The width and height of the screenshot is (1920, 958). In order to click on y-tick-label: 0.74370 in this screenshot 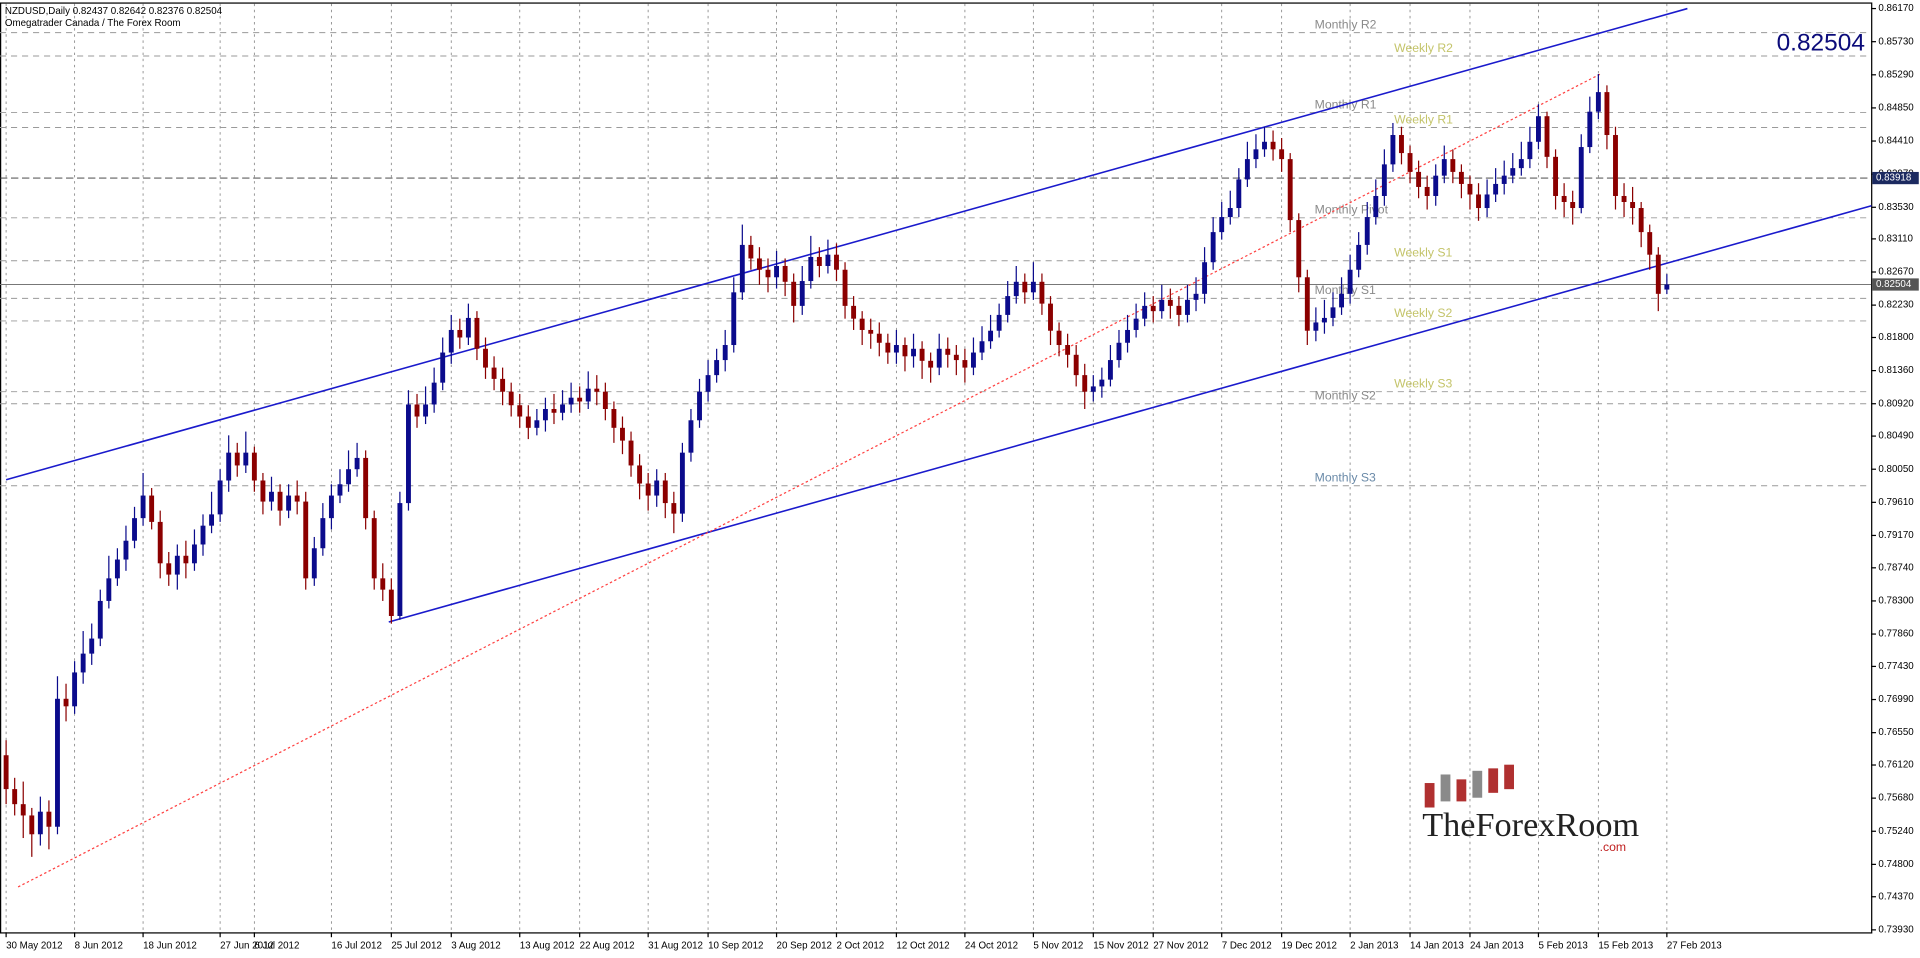, I will do `click(1896, 896)`.